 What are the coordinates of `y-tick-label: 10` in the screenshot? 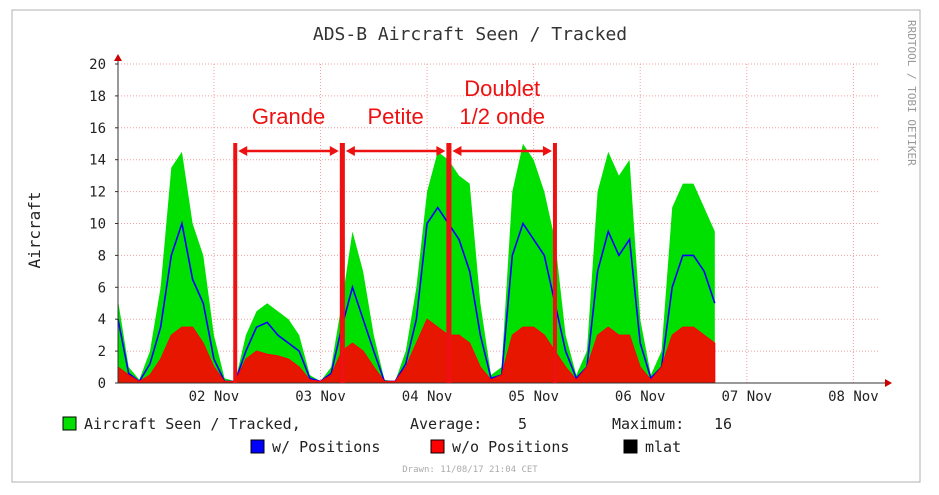 It's located at (97, 225).